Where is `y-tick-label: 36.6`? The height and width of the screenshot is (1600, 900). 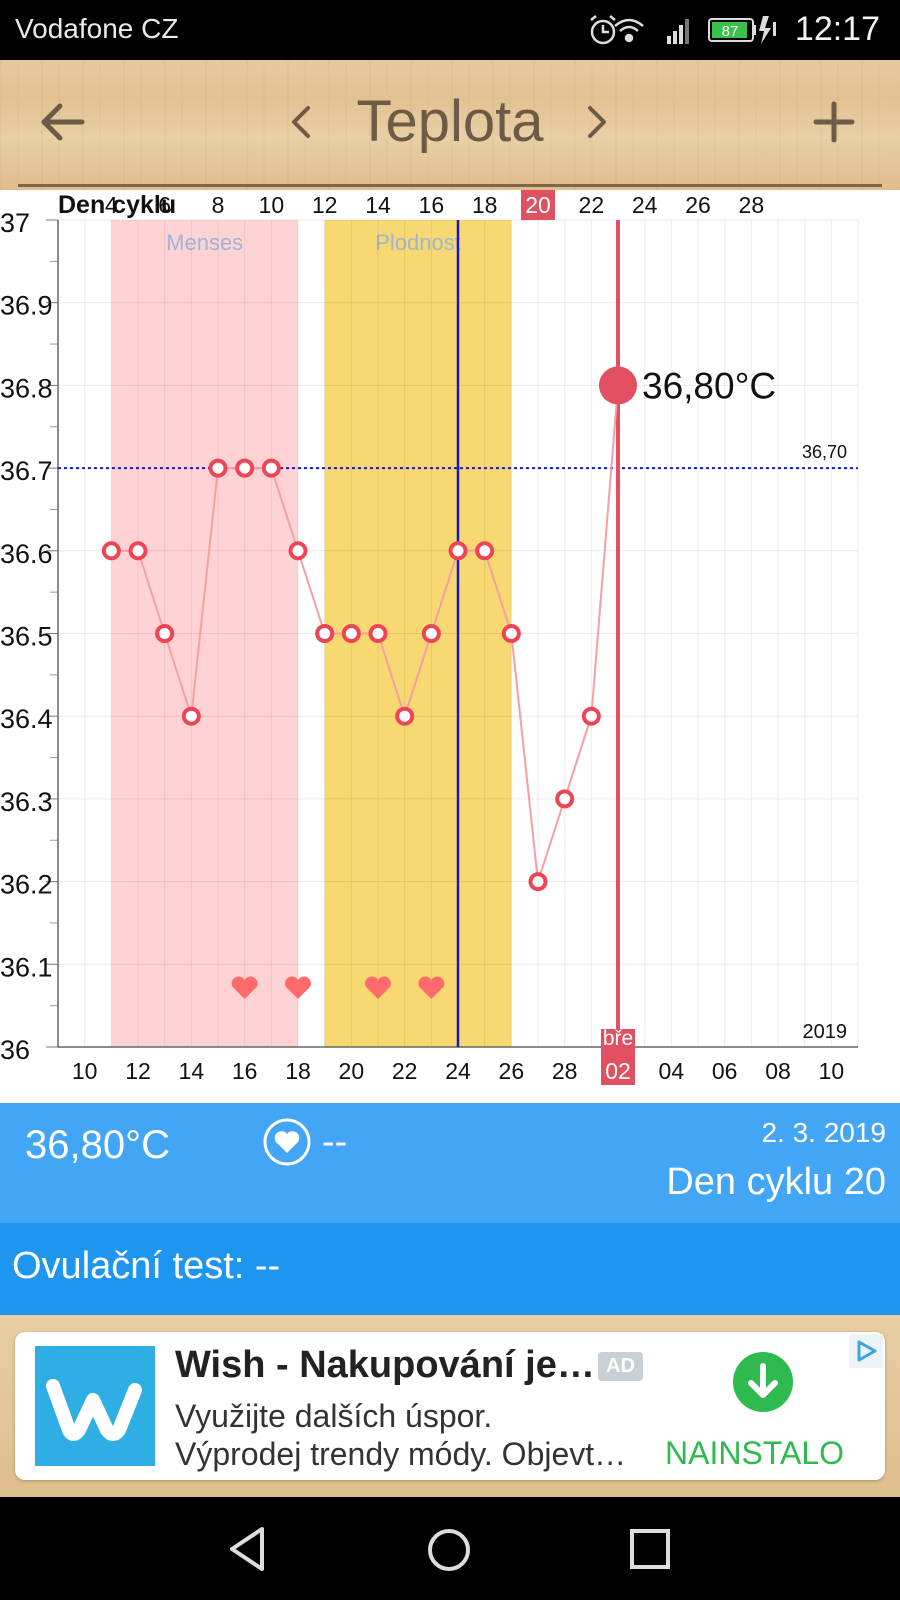 y-tick-label: 36.6 is located at coordinates (26, 554).